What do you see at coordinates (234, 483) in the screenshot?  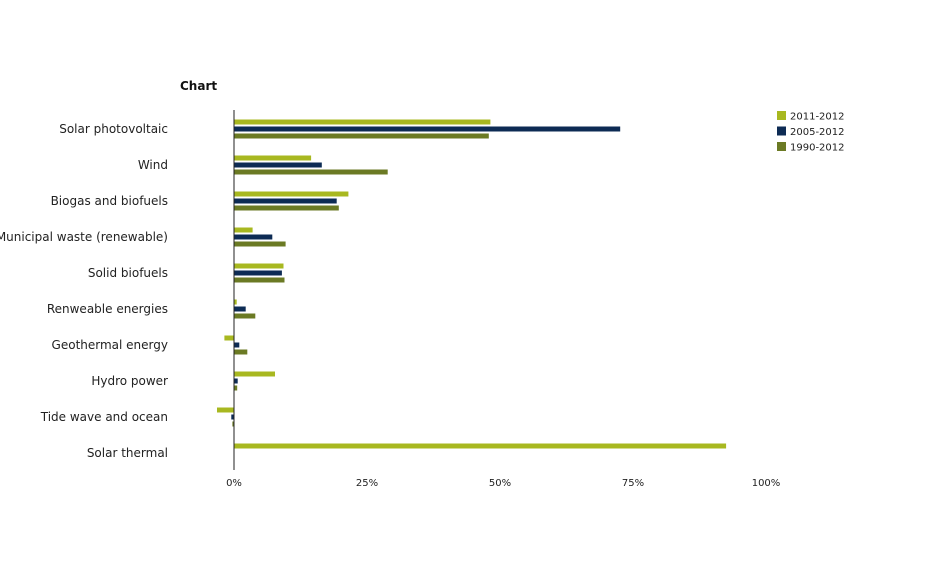 I see `x-tick-label: 0%` at bounding box center [234, 483].